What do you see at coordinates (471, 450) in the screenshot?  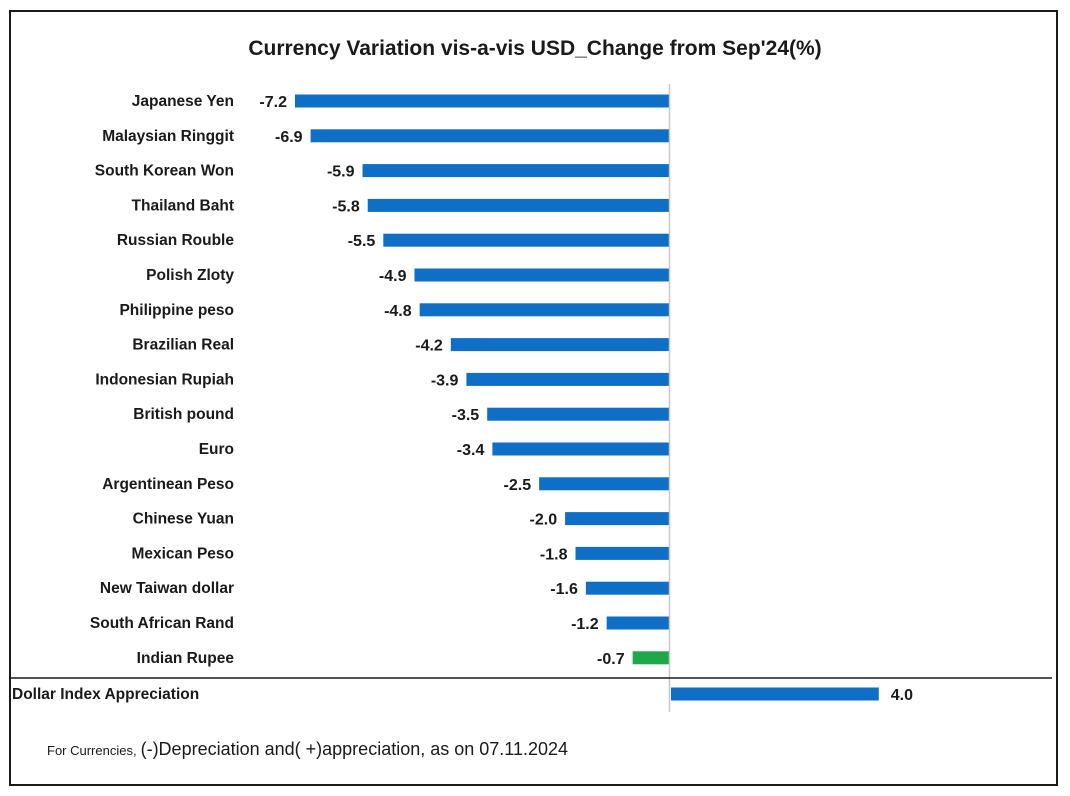 I see `value-label: -3.4` at bounding box center [471, 450].